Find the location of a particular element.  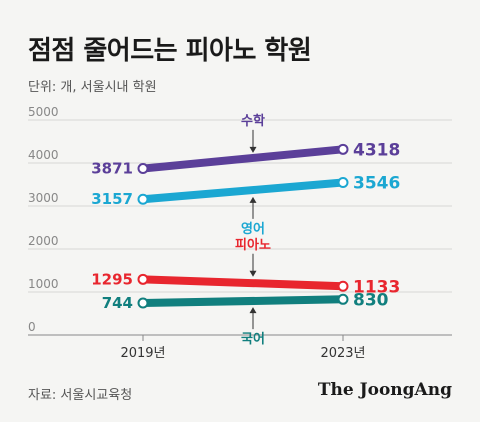

series-label: 피아노 is located at coordinates (253, 245).